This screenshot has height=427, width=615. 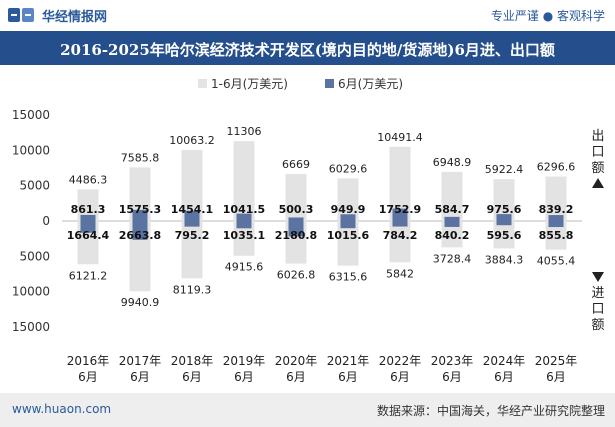 What do you see at coordinates (400, 235) in the screenshot?
I see `data-label-monthly-import: 784.2` at bounding box center [400, 235].